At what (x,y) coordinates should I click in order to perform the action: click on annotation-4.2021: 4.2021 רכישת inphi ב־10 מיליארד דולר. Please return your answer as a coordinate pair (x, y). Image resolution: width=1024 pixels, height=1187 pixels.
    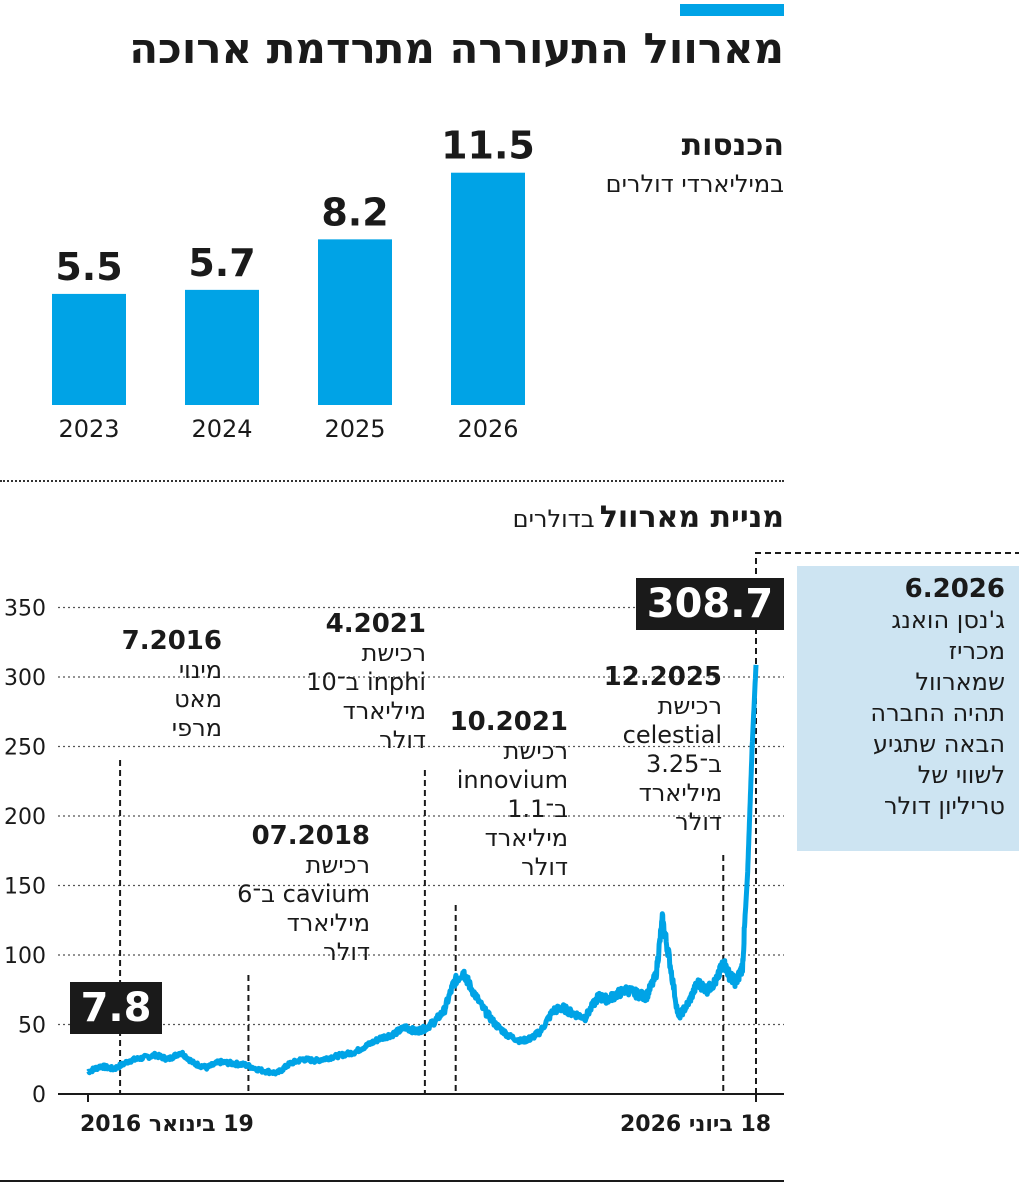
    Looking at the image, I should click on (366, 682).